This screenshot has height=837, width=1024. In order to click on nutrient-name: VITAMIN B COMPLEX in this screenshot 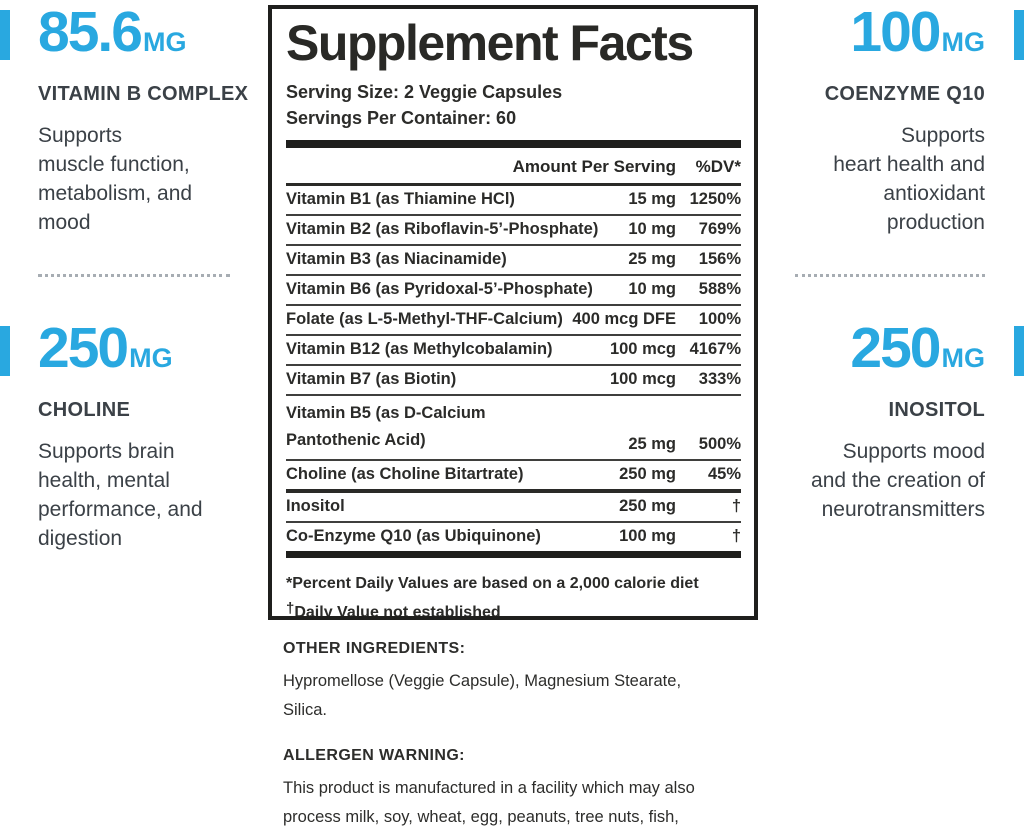, I will do `click(143, 94)`.